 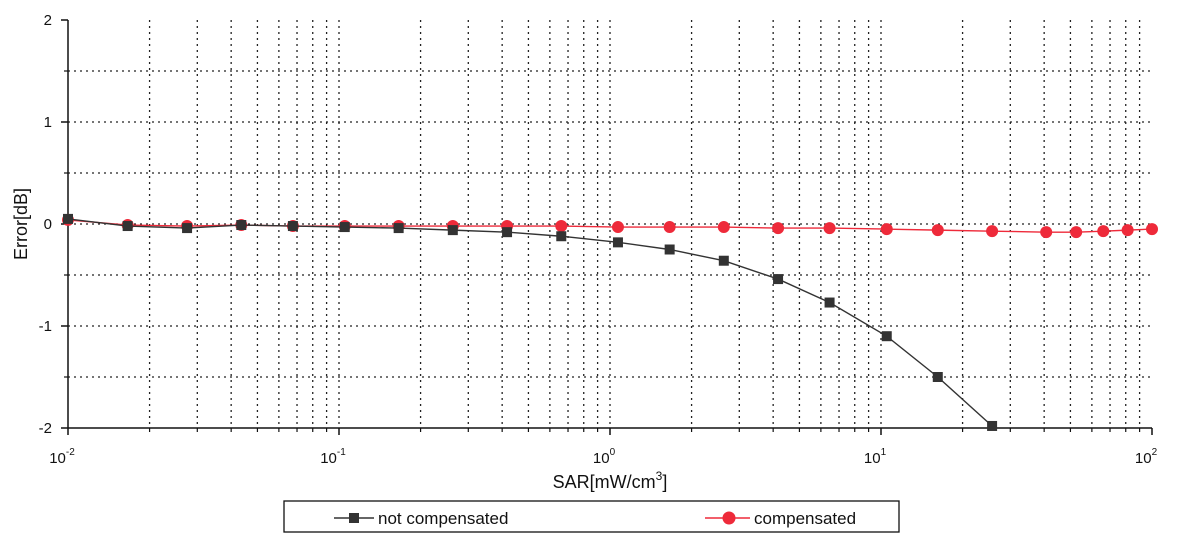 What do you see at coordinates (591, 516) in the screenshot?
I see `legend: not compensated compensated` at bounding box center [591, 516].